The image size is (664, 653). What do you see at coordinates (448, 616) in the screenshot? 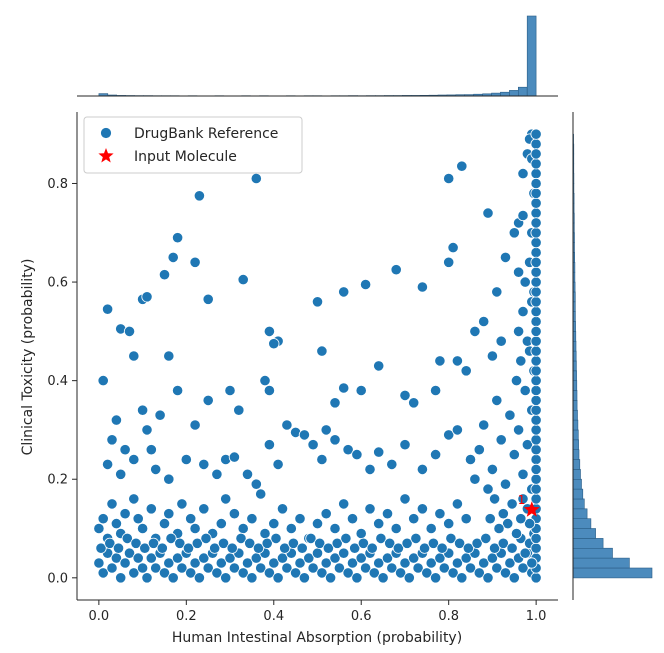
I see `x-tick-label: 0.8` at bounding box center [448, 616].